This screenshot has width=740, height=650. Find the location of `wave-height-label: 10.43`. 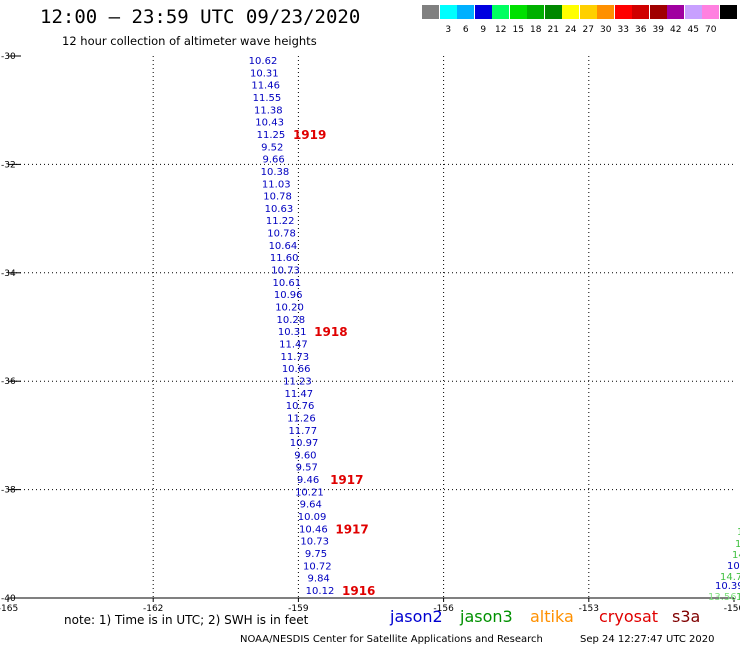

wave-height-label: 10.43 is located at coordinates (269, 123).